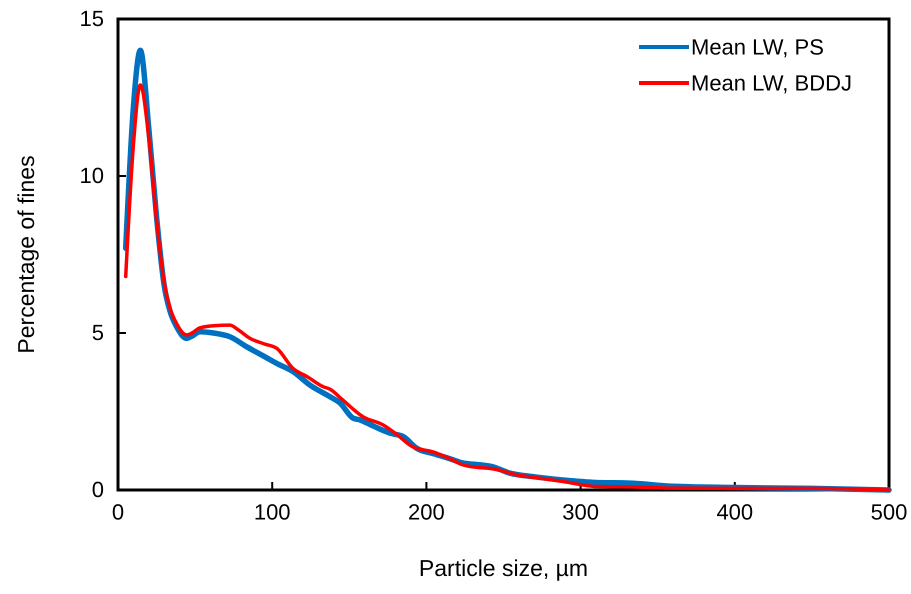 Image resolution: width=911 pixels, height=594 pixels. I want to click on x-axis-title: Particle size, µm, so click(503, 568).